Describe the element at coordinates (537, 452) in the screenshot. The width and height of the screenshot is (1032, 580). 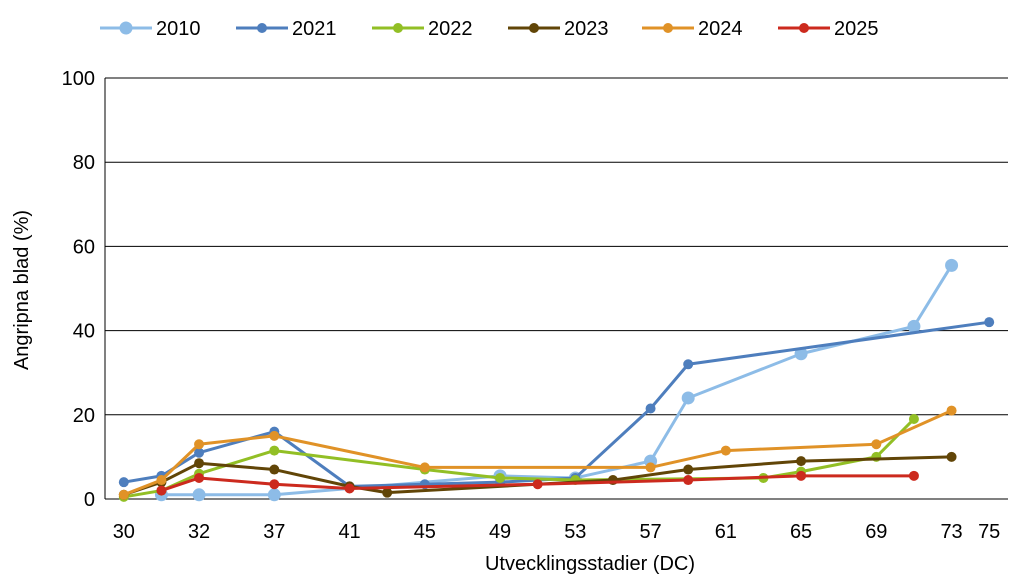
I see `series-2024` at that location.